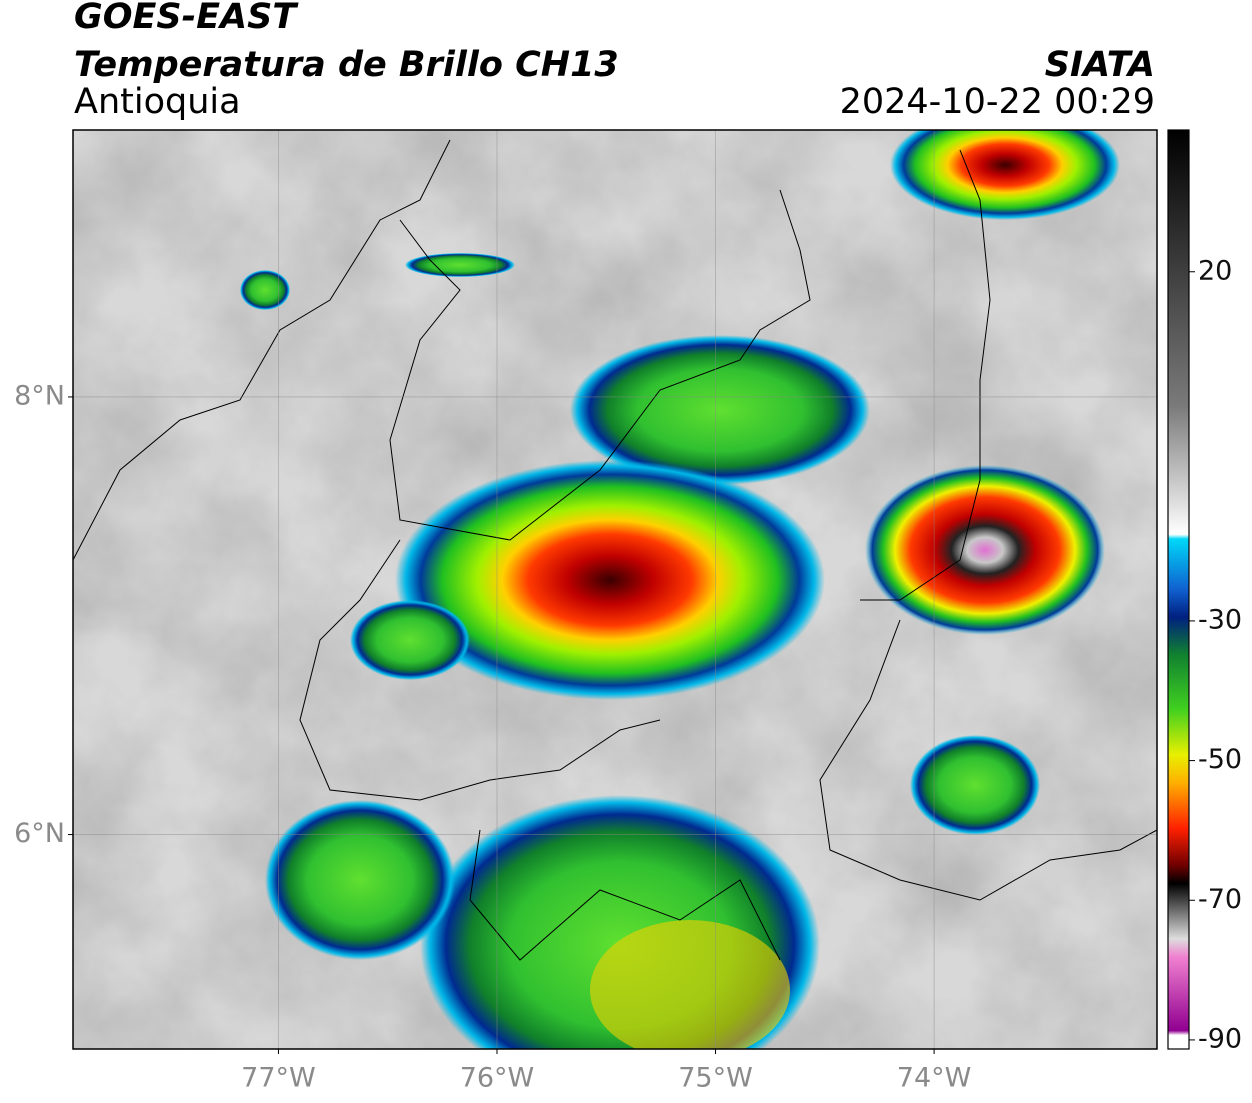 This screenshot has width=1252, height=1103. I want to click on colorbar-tick-label: -30, so click(1220, 619).